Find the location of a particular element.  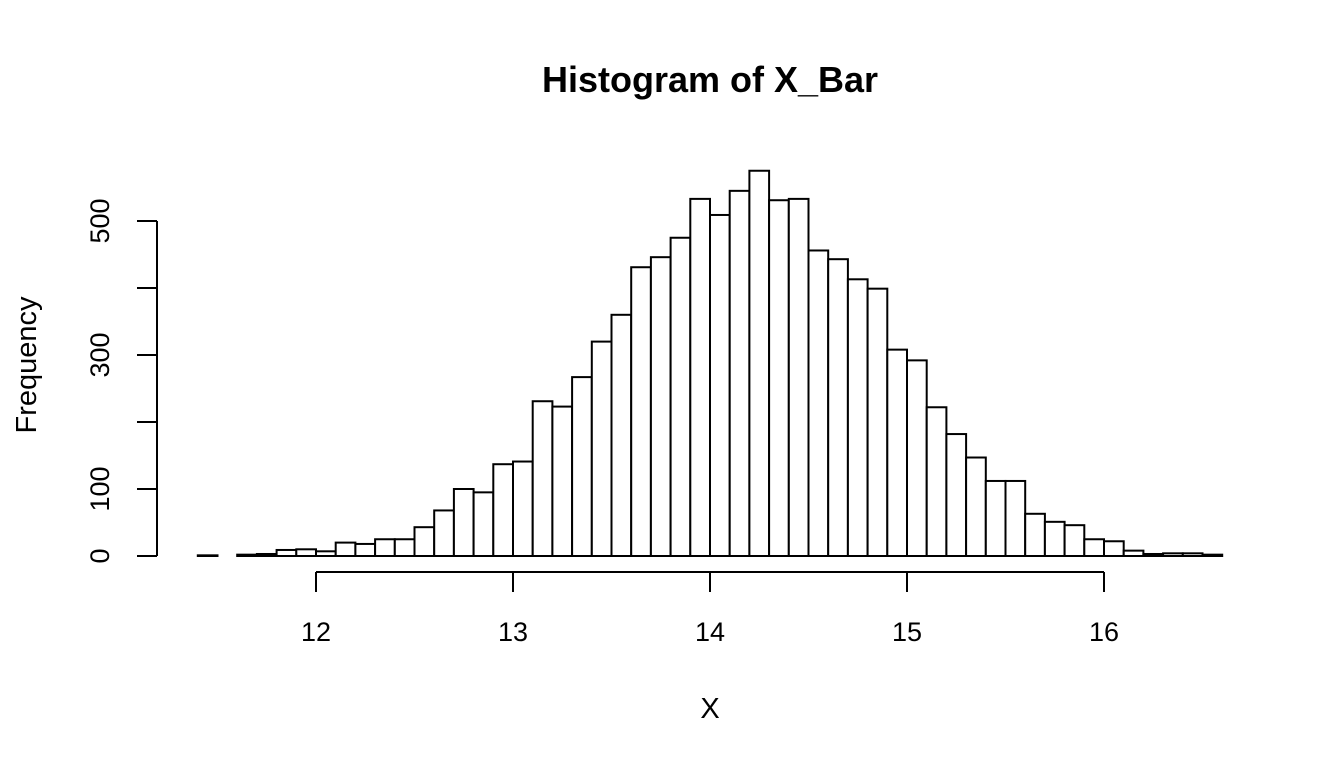

y-tick-label: 0 is located at coordinates (100, 555).